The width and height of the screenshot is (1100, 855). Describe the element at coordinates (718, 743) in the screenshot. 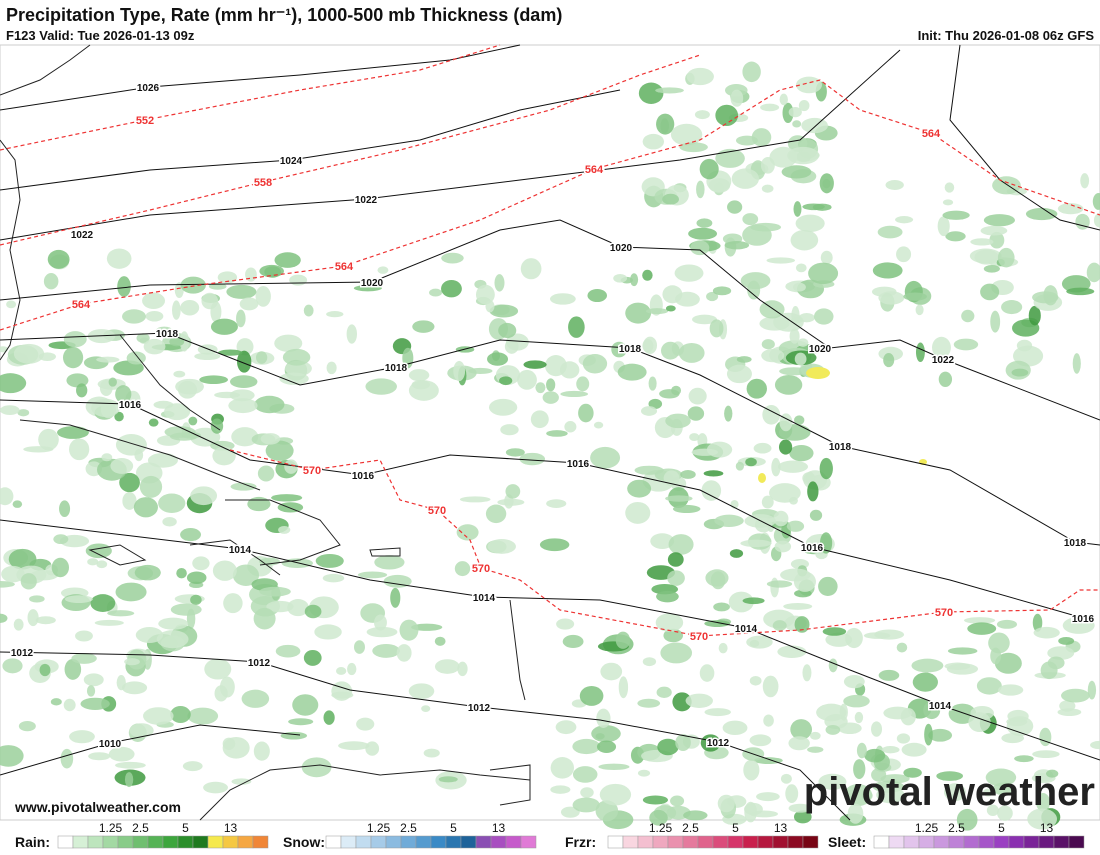

I see `isobar-label: 1012` at that location.